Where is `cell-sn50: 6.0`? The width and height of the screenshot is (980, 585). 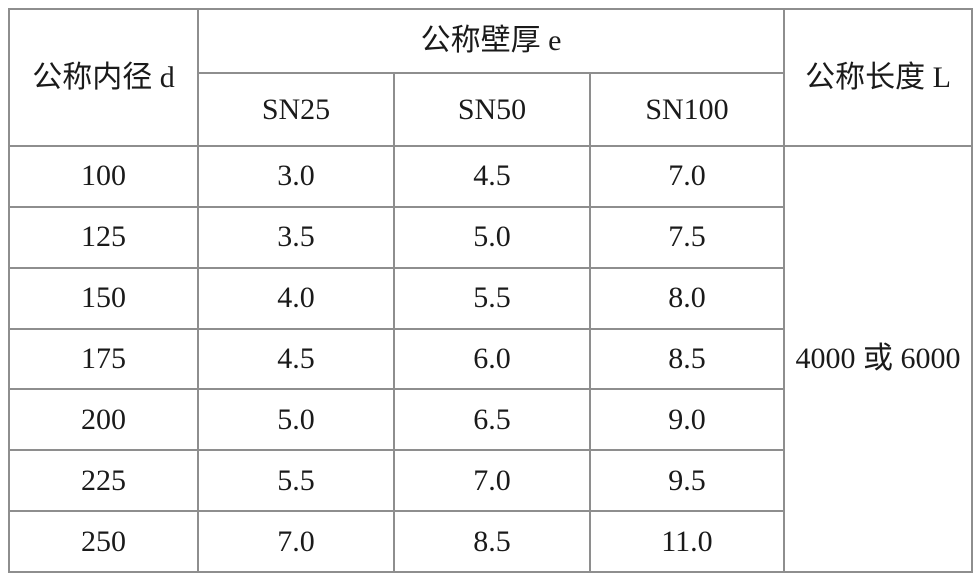
cell-sn50: 6.0 is located at coordinates (492, 359).